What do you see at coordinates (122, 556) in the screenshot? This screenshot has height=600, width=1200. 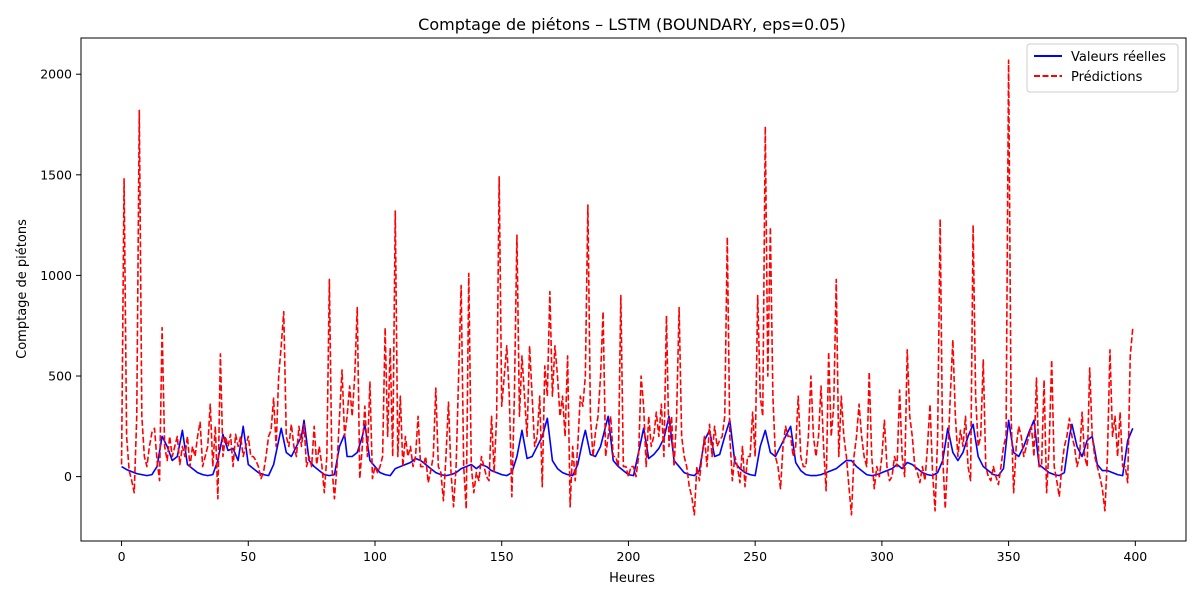 I see `x-tick-label: 0` at bounding box center [122, 556].